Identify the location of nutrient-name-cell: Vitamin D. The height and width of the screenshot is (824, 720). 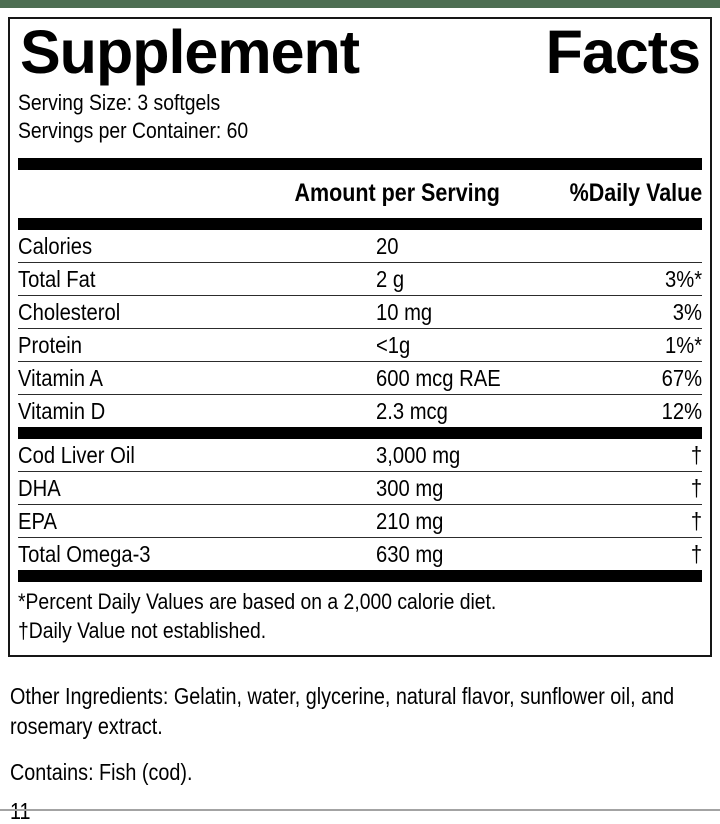
(197, 411).